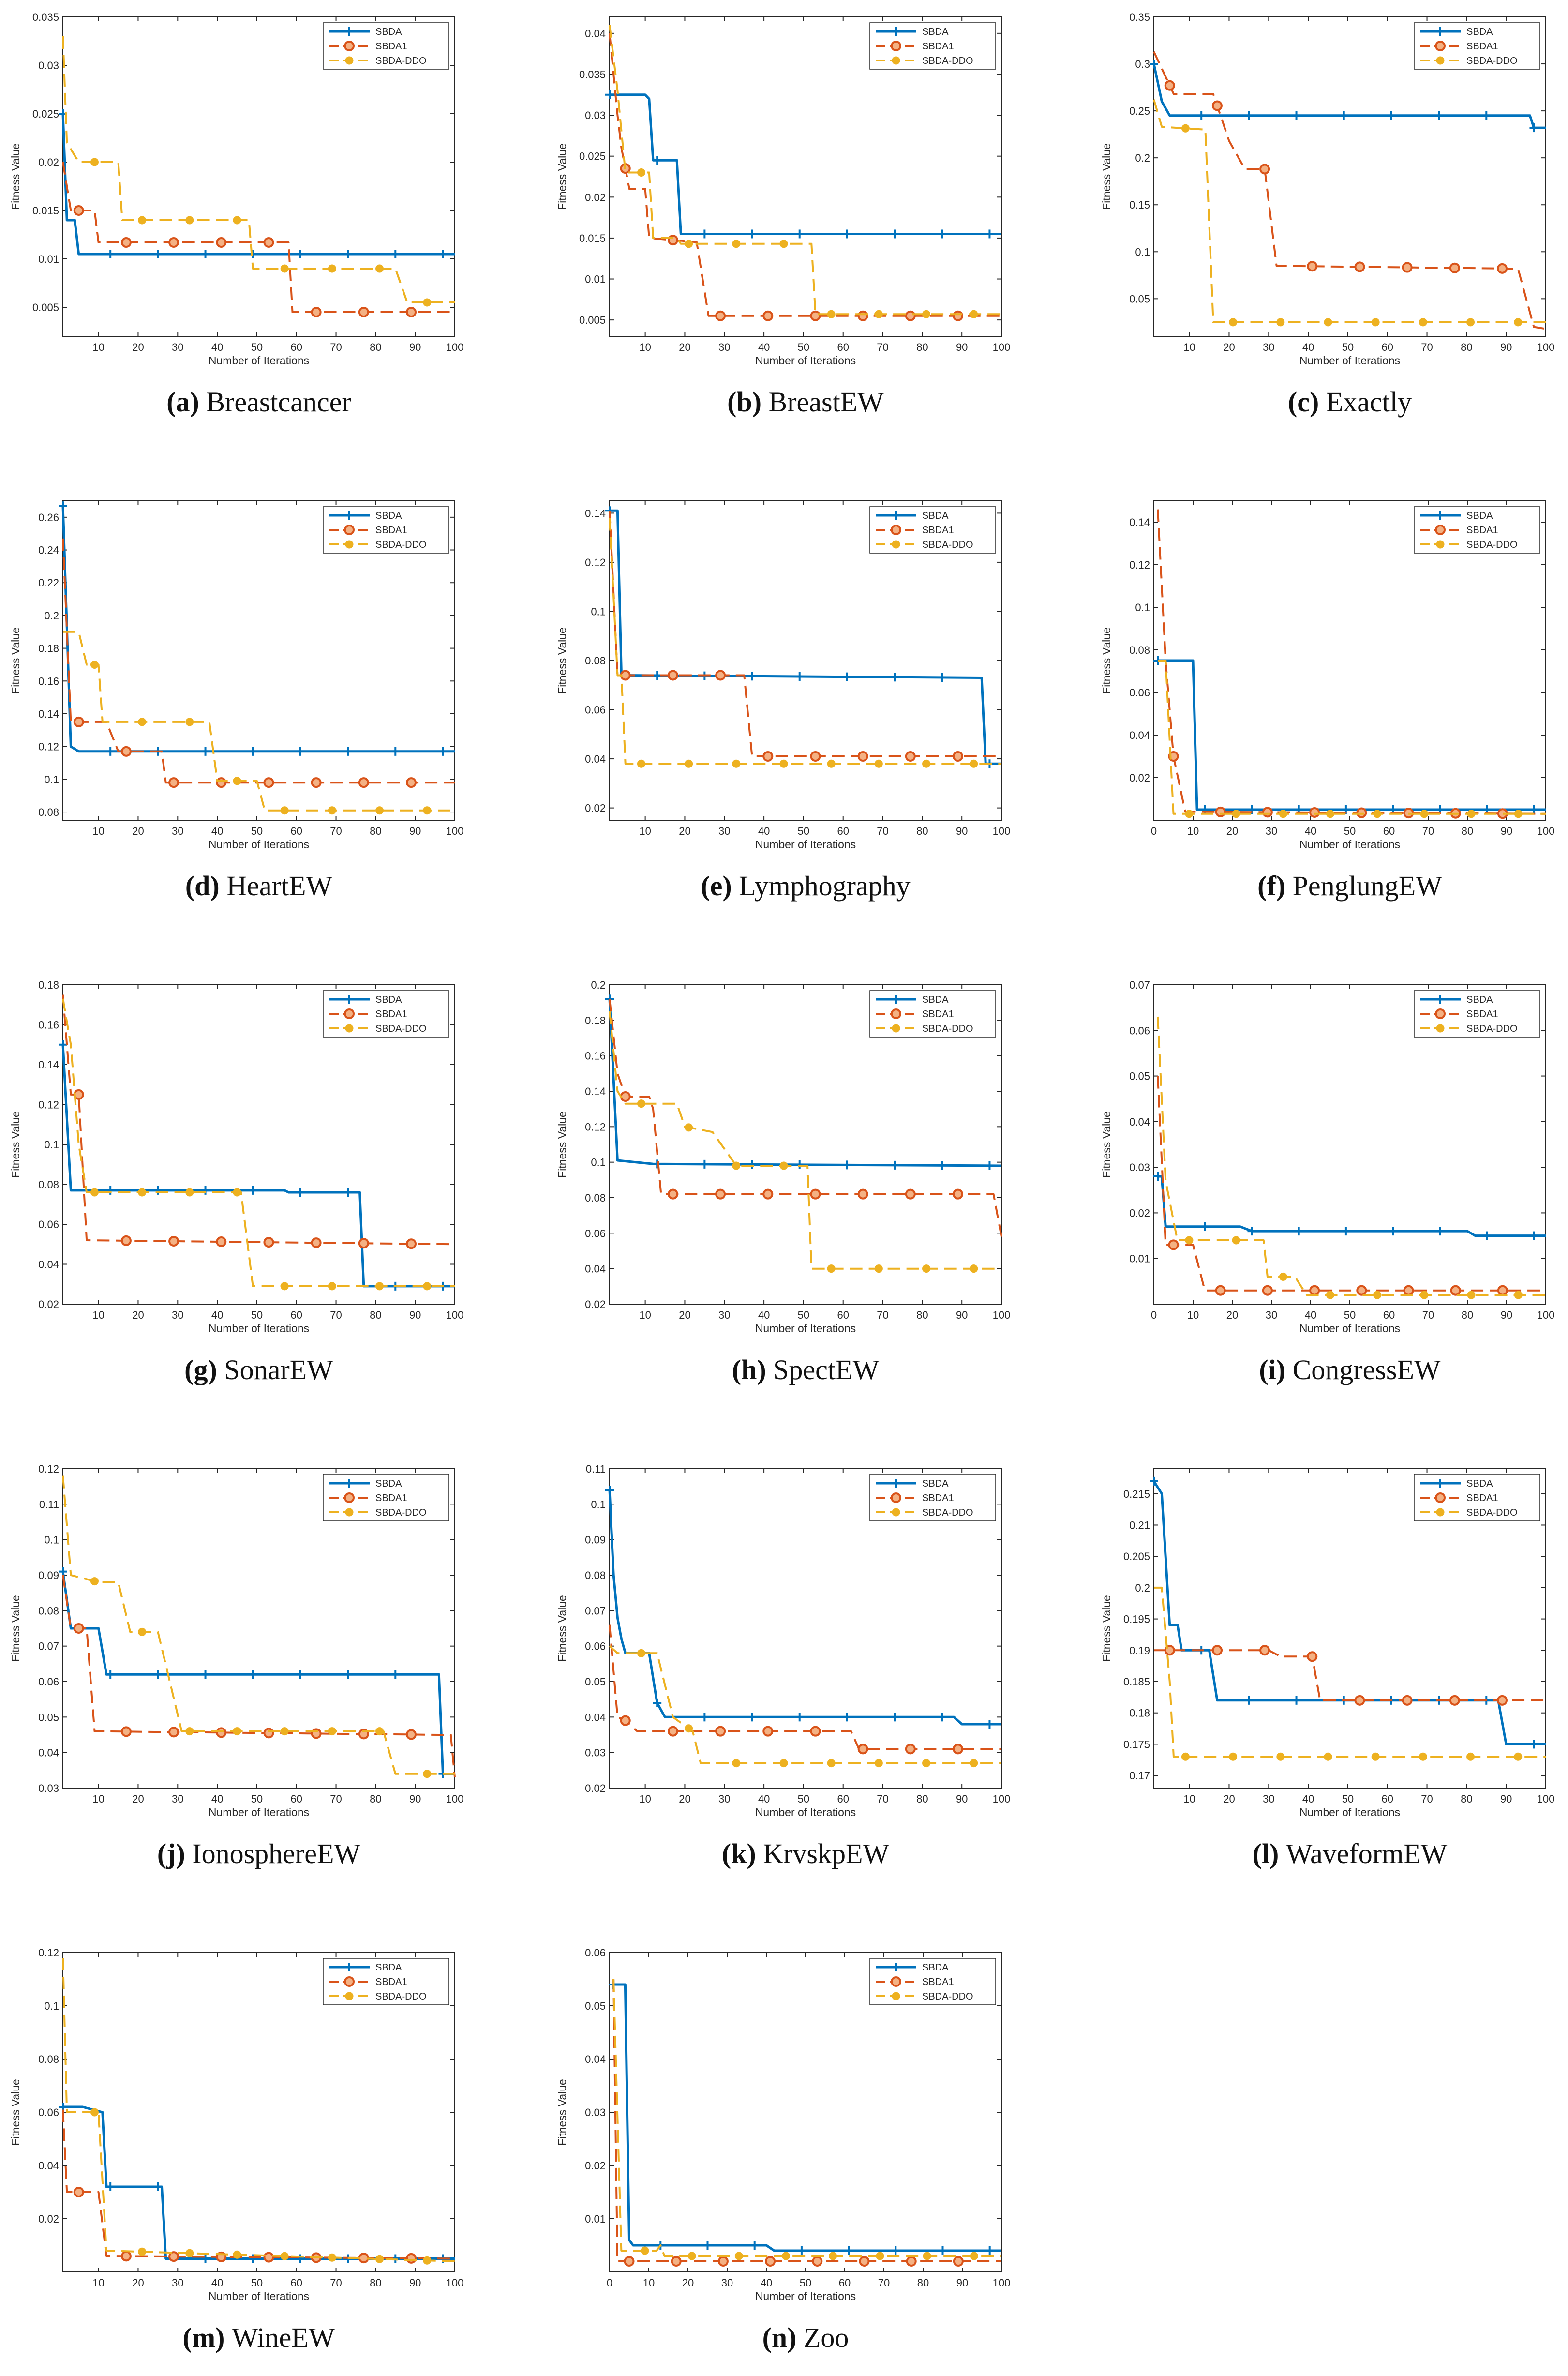 This screenshot has height=2376, width=1568. I want to click on y-tick-label: 0.025, so click(45, 114).